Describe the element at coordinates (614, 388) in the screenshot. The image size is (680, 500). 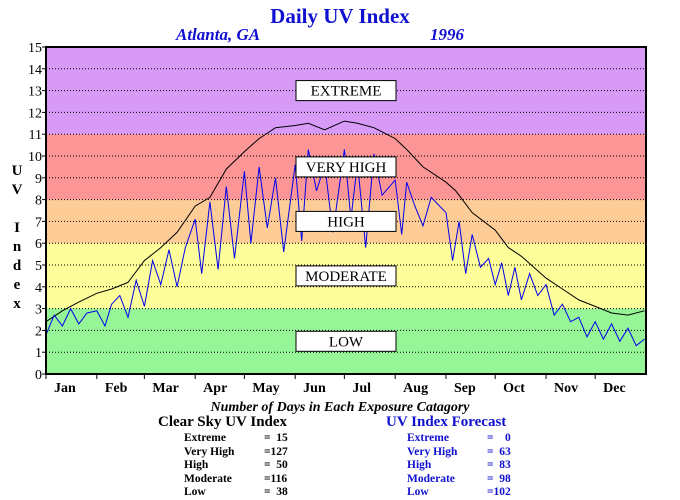
I see `x-tick-label: Dec` at that location.